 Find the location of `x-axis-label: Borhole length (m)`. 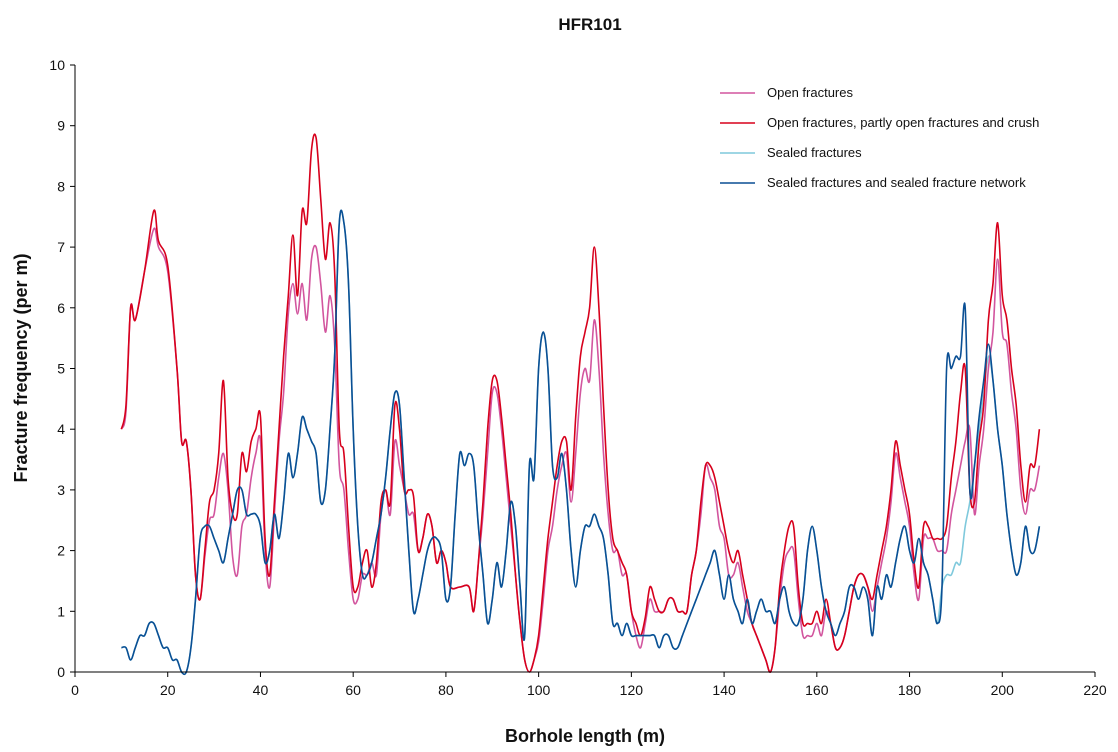

x-axis-label: Borhole length (m) is located at coordinates (585, 736).